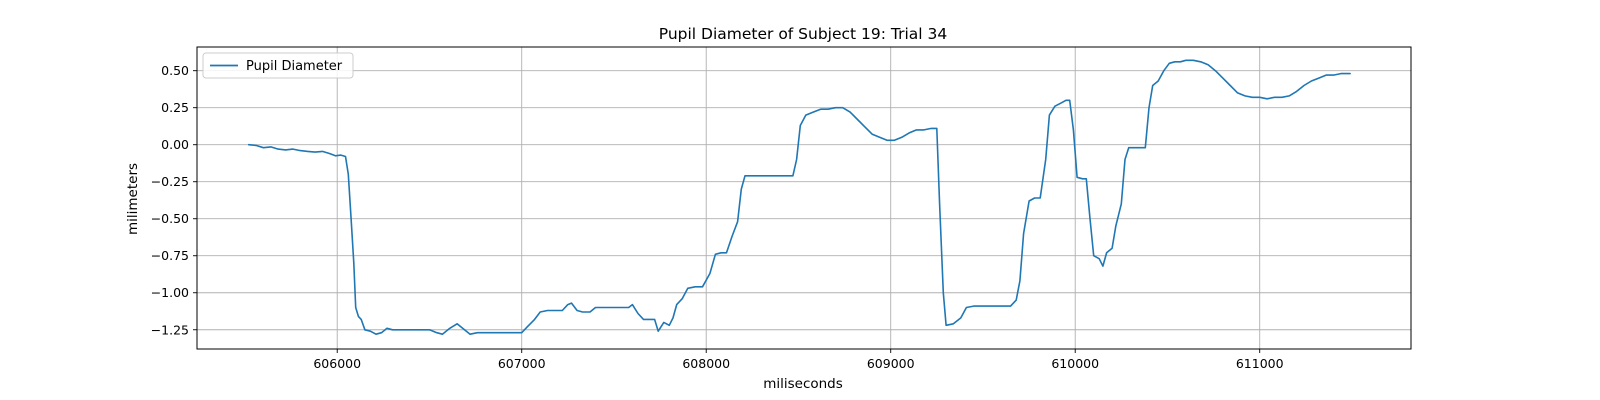 This screenshot has height=400, width=1600. What do you see at coordinates (1260, 363) in the screenshot?
I see `x-tick-label: 611000` at bounding box center [1260, 363].